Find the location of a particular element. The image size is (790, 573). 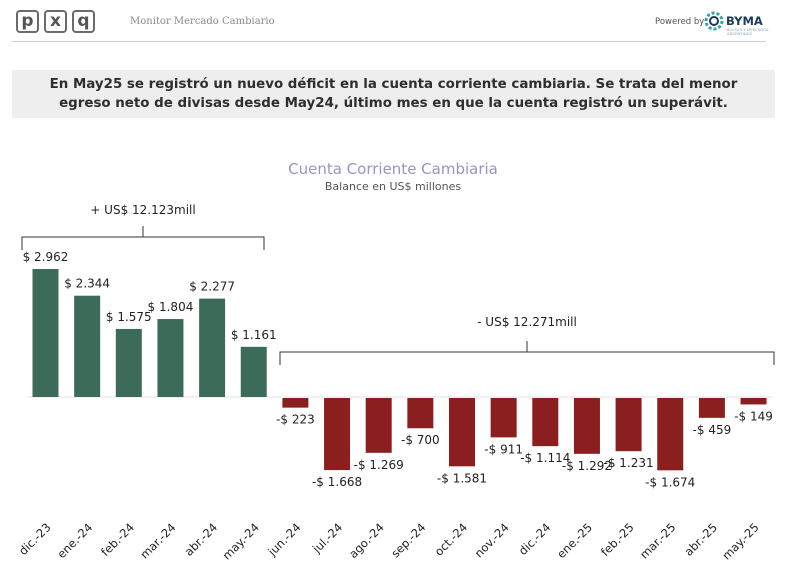

x-tick-mar.-24: mar.-24 is located at coordinates (157, 540).